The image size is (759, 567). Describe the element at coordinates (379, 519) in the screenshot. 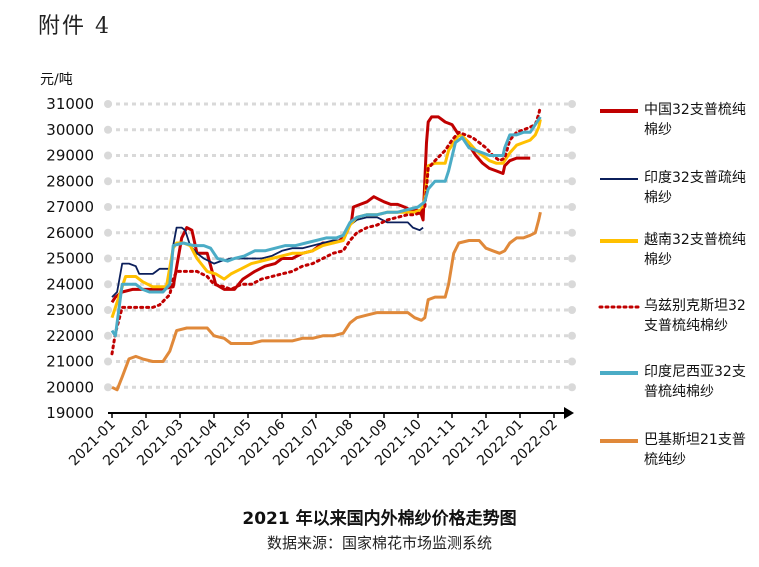

I see `chart-title: 2021 年以来国内外棉纱价格走势图` at that location.